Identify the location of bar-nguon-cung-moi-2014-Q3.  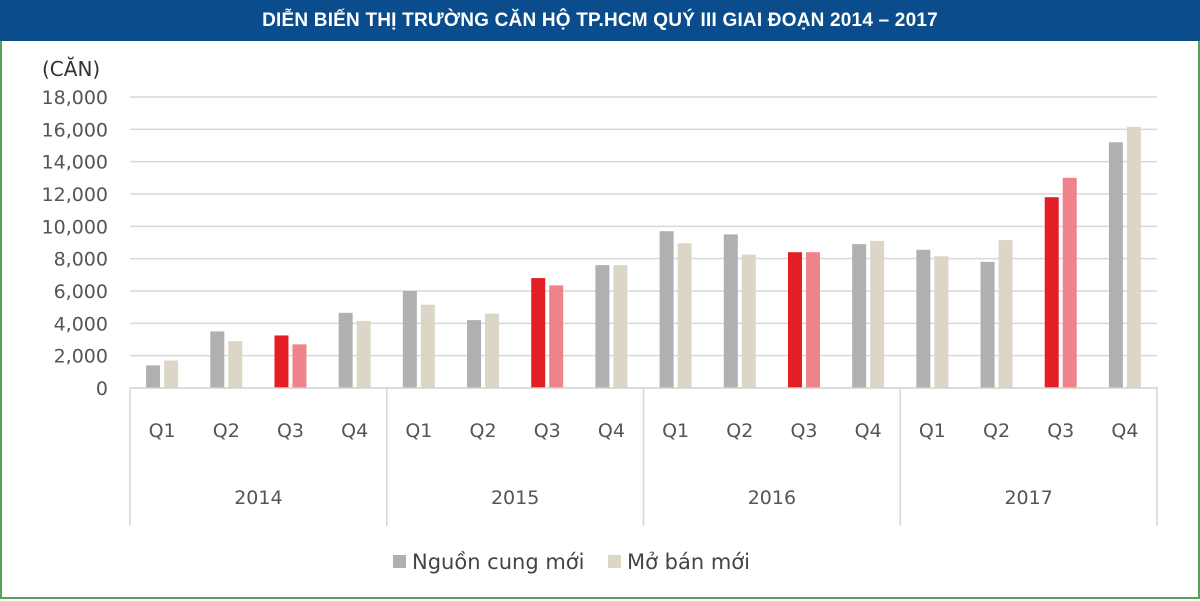
(281, 361).